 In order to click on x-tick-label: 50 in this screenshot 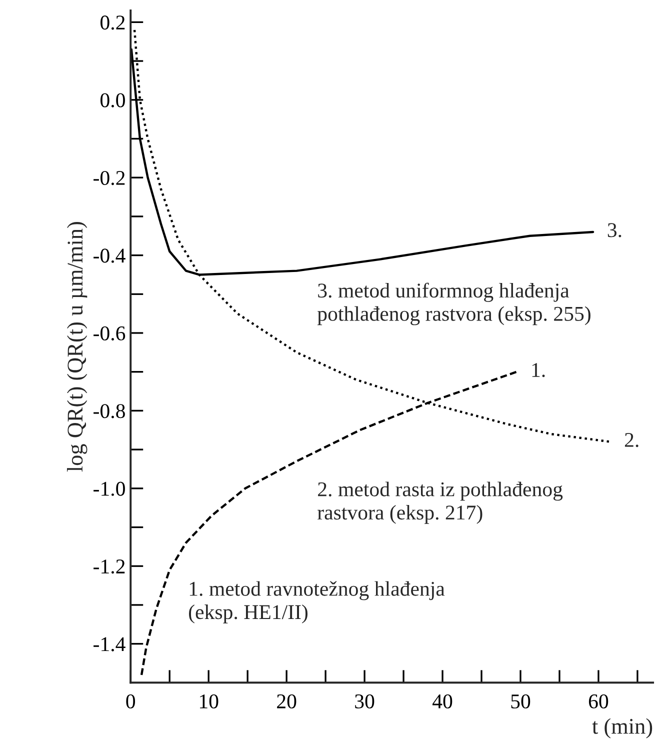, I will do `click(520, 701)`.